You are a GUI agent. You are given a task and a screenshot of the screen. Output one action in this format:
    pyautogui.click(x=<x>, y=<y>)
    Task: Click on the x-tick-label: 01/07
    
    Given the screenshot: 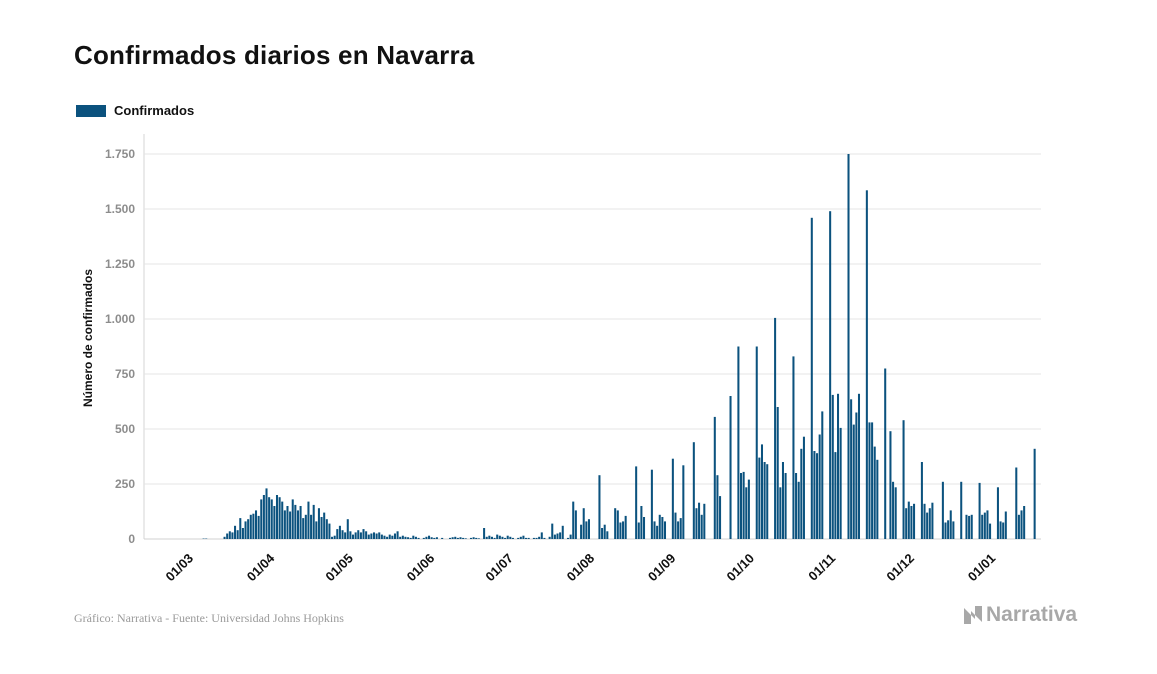 What is the action you would take?
    pyautogui.click(x=499, y=568)
    